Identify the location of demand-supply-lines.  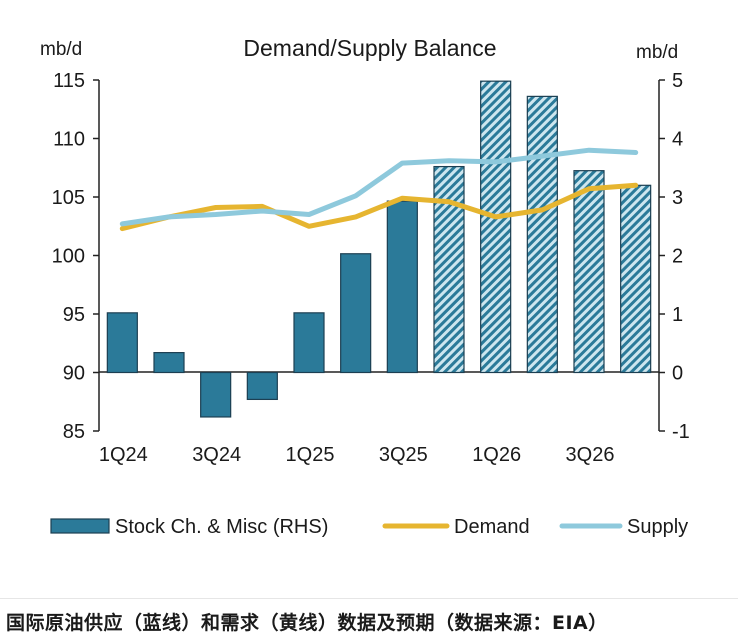
(379, 189).